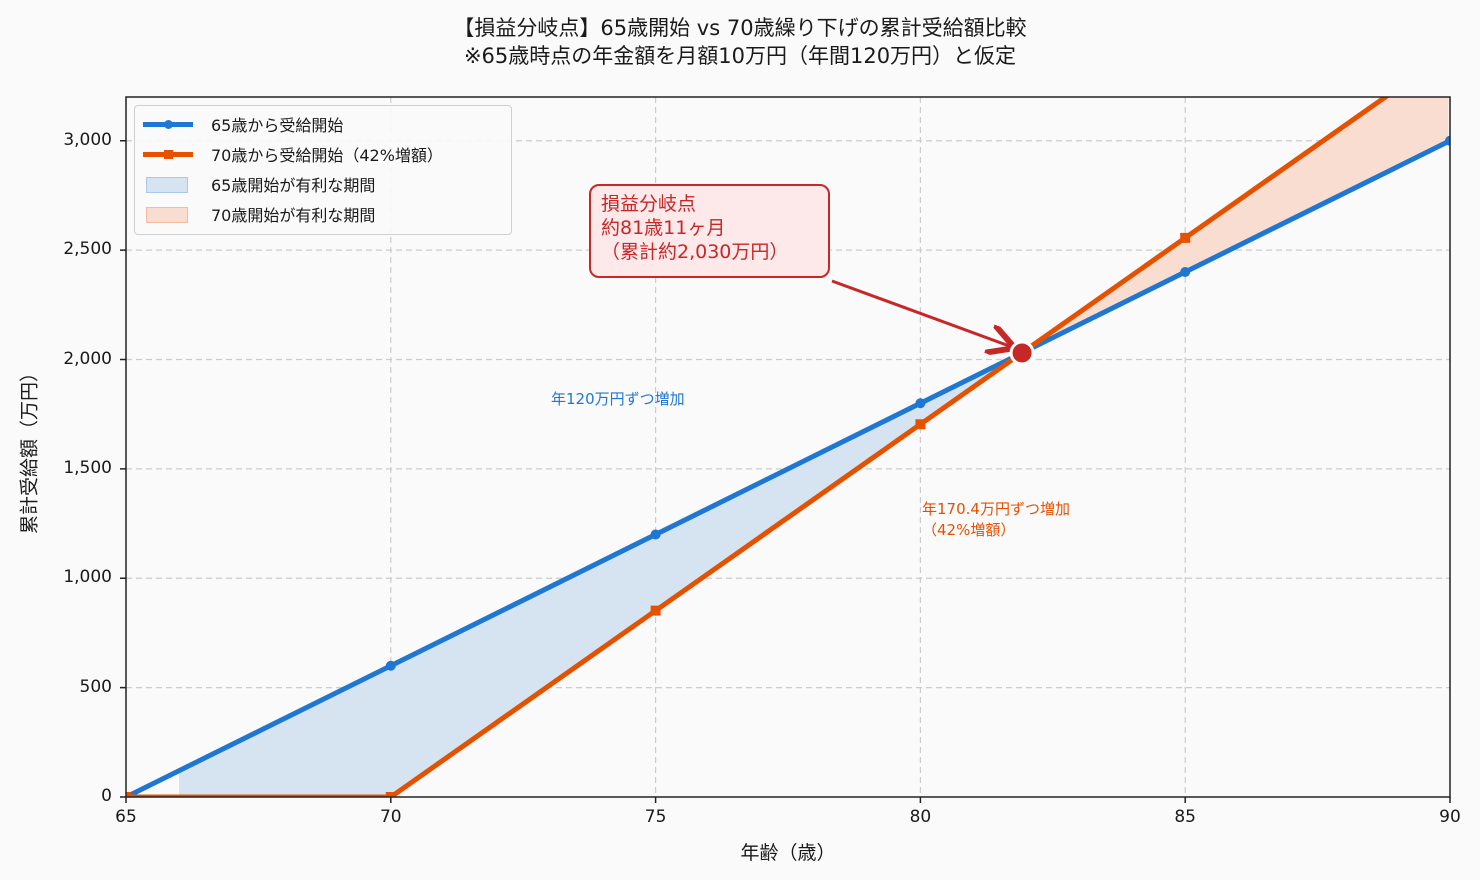 This screenshot has width=1480, height=880. Describe the element at coordinates (663, 228) in the screenshot. I see `annotation-line: 約81歳11ヶ月` at that location.